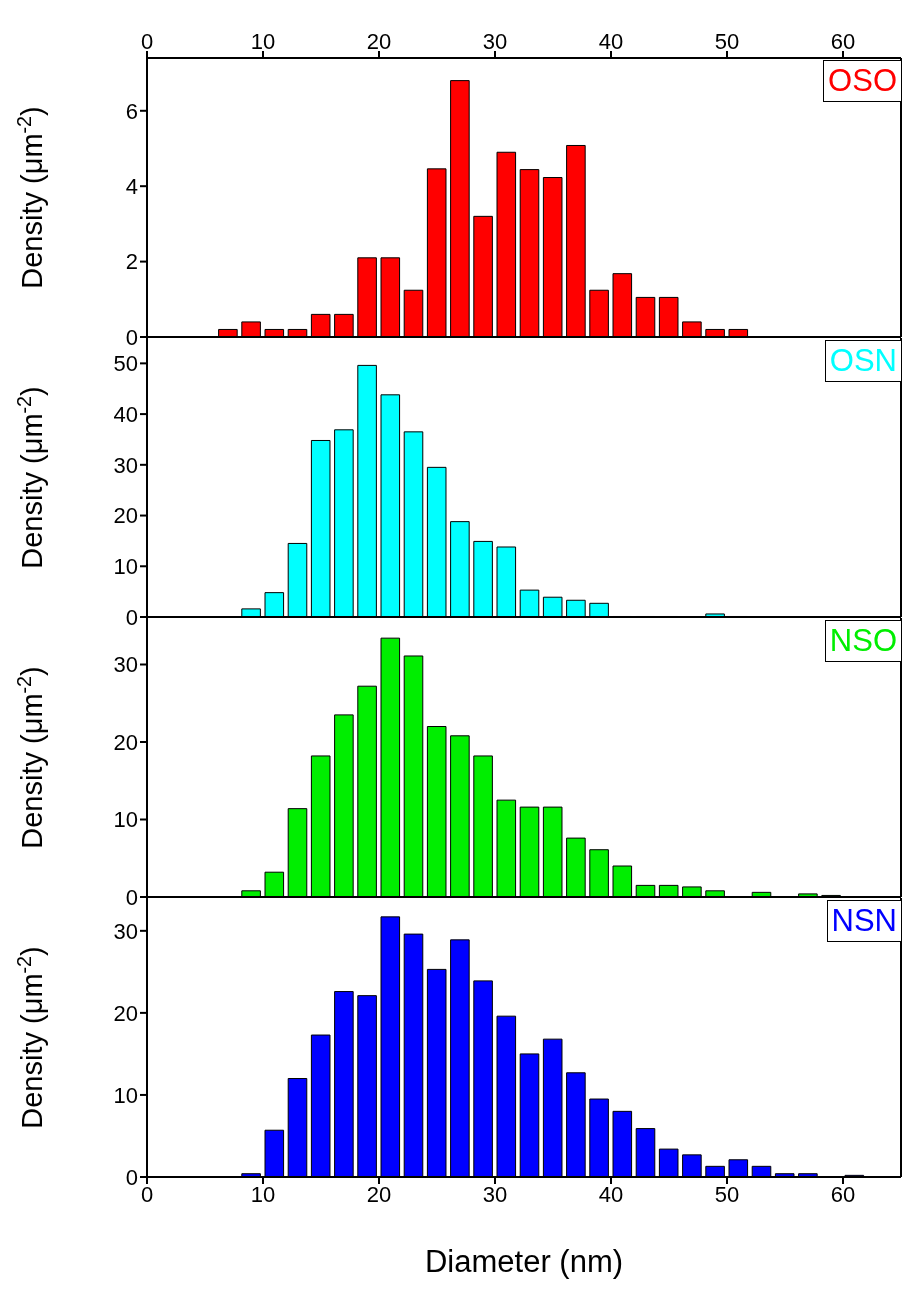 This screenshot has height=1291, width=904. I want to click on text: OSN, so click(863, 361).